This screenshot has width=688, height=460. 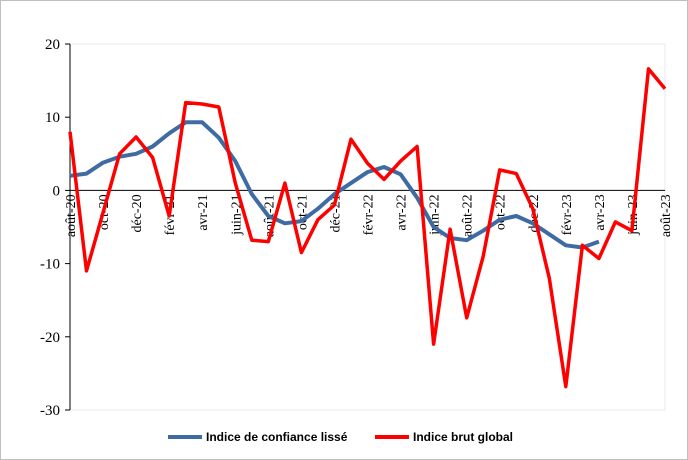 What do you see at coordinates (50, 411) in the screenshot?
I see `y-tick-label: -30` at bounding box center [50, 411].